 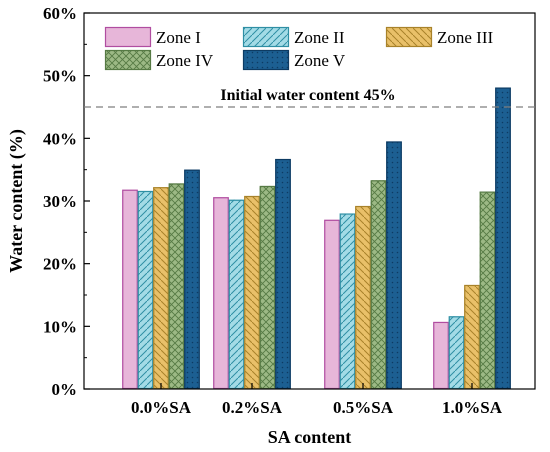 I want to click on y-tick-label: 10%, so click(x=60, y=326).